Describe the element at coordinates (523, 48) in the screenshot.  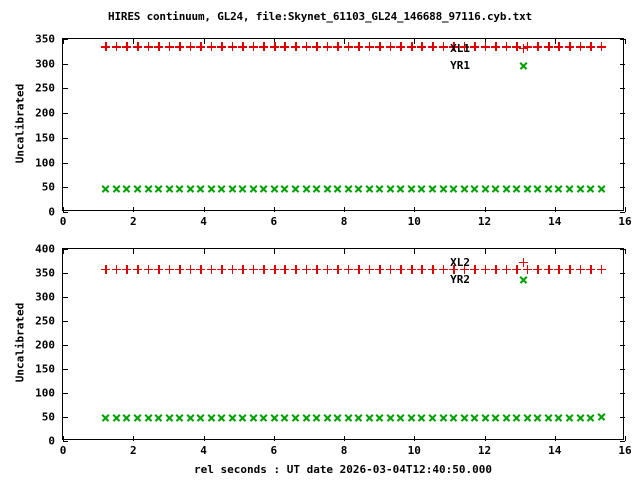
I see `legend-sample-XL1` at that location.